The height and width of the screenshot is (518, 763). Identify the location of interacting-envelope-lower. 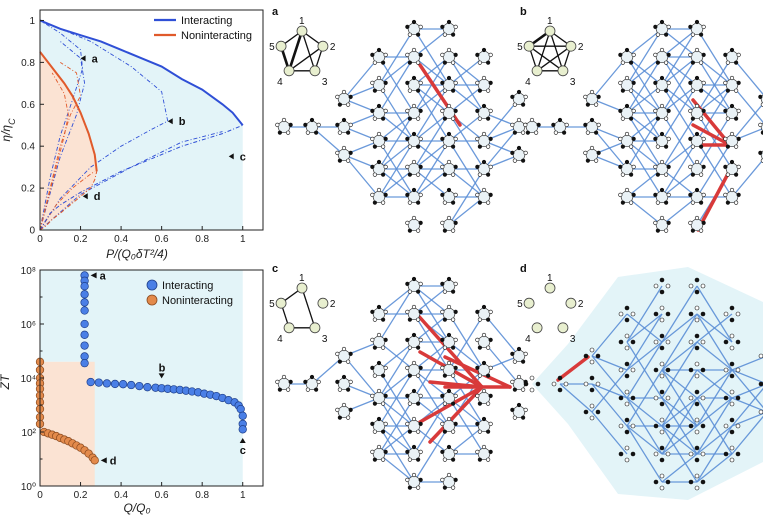
(141, 177).